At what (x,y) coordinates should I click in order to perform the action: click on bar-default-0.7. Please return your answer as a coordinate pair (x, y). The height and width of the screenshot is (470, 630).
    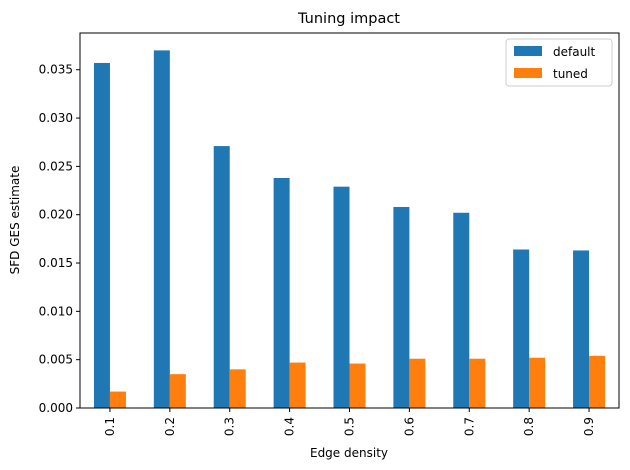
    Looking at the image, I should click on (461, 310).